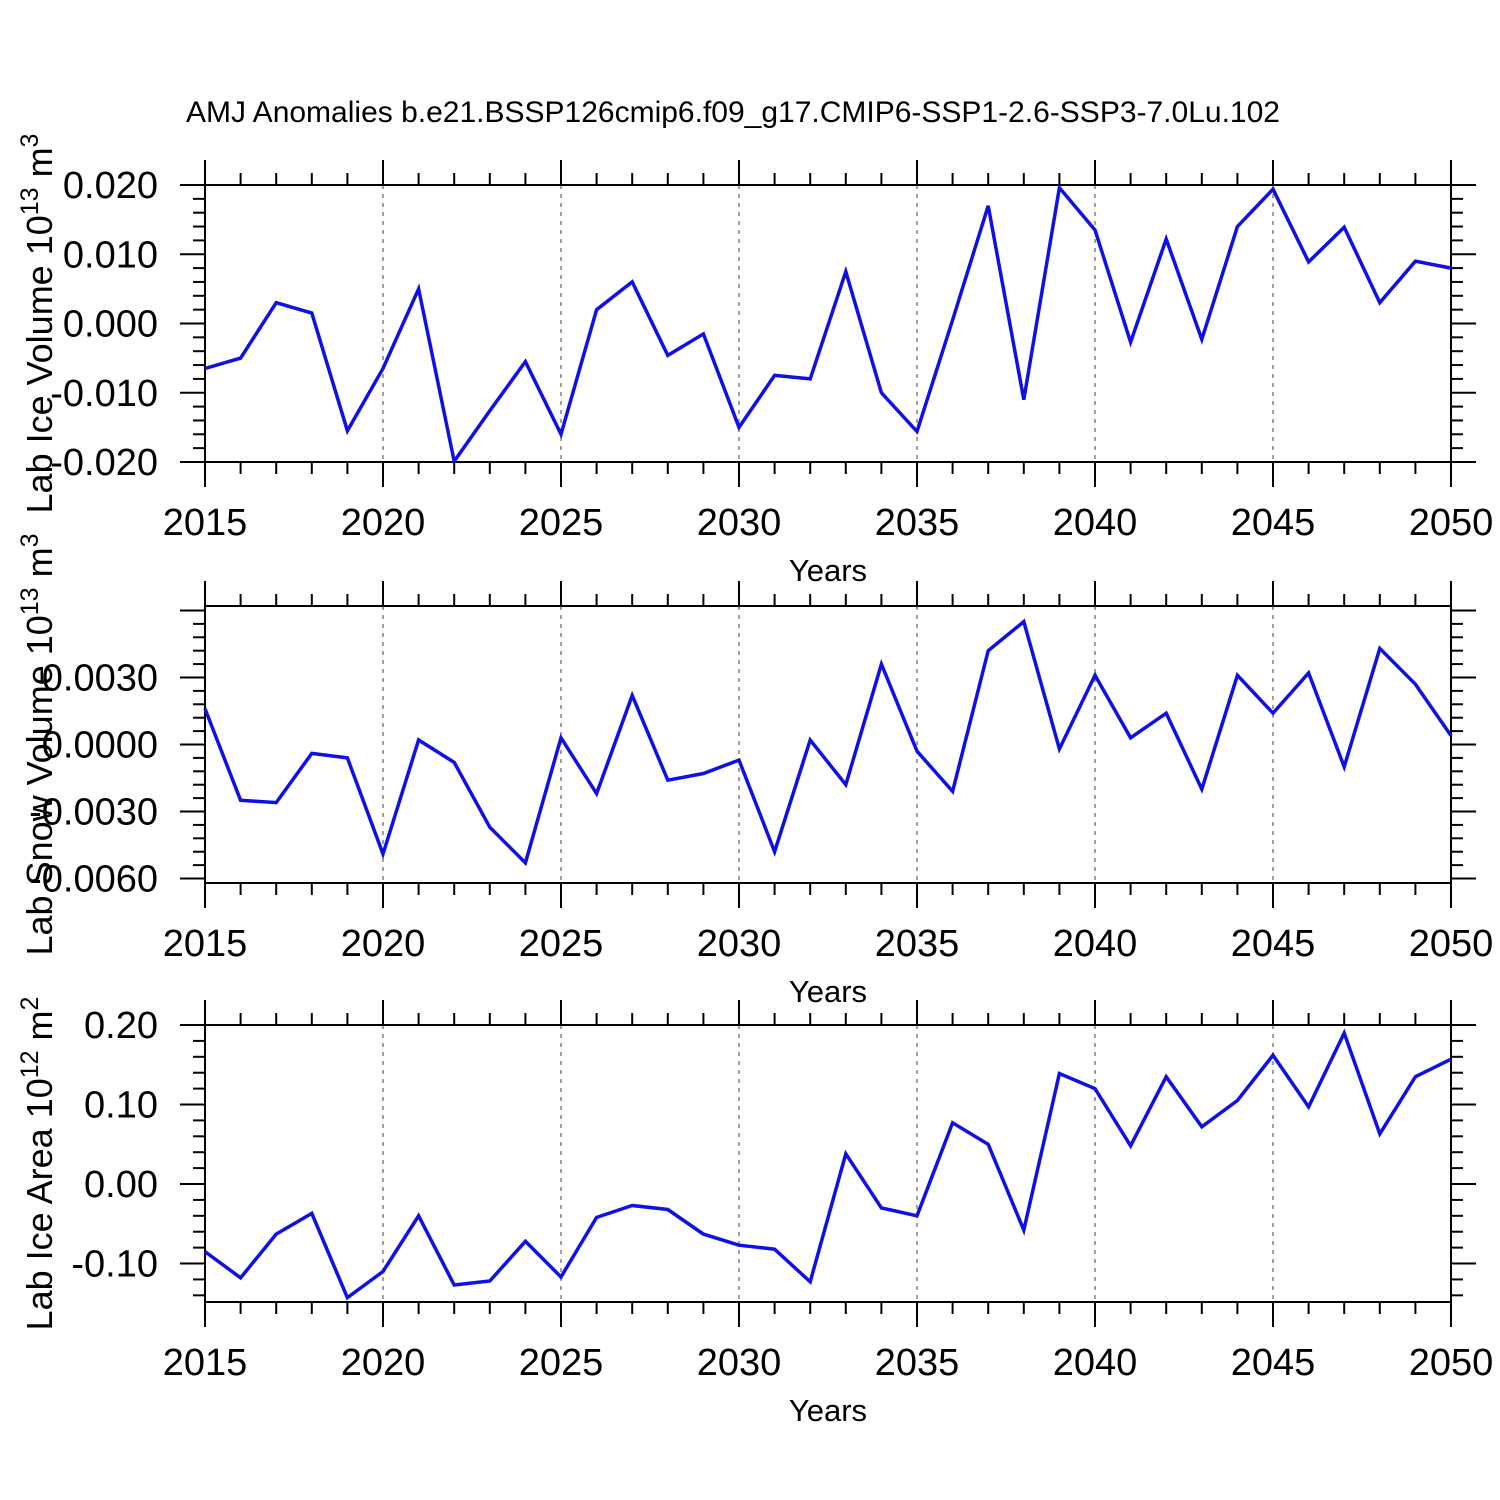 The image size is (1500, 1500). I want to click on data-line-lab-snow-volume, so click(828, 742).